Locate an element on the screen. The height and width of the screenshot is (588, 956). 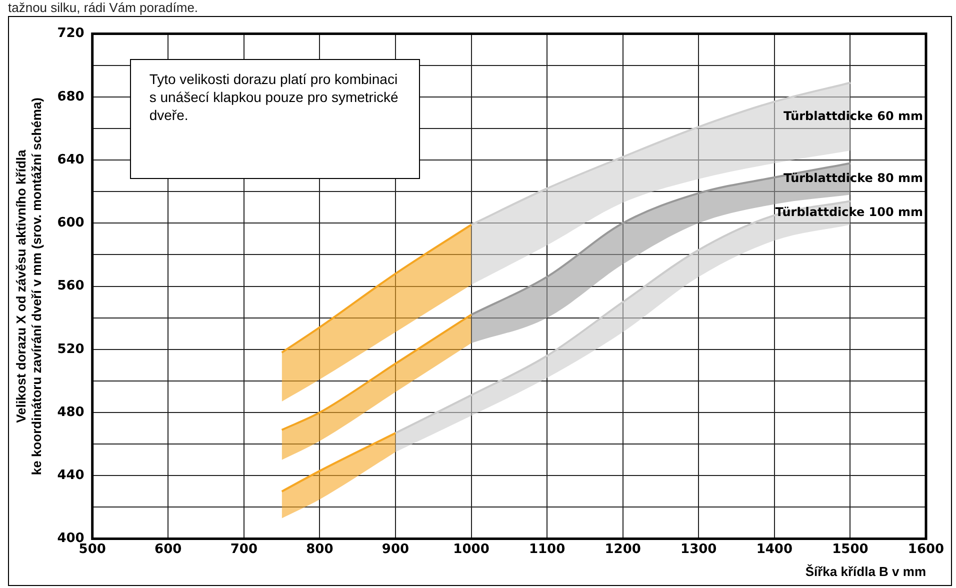
y-tick-label: 680 is located at coordinates (70, 96).